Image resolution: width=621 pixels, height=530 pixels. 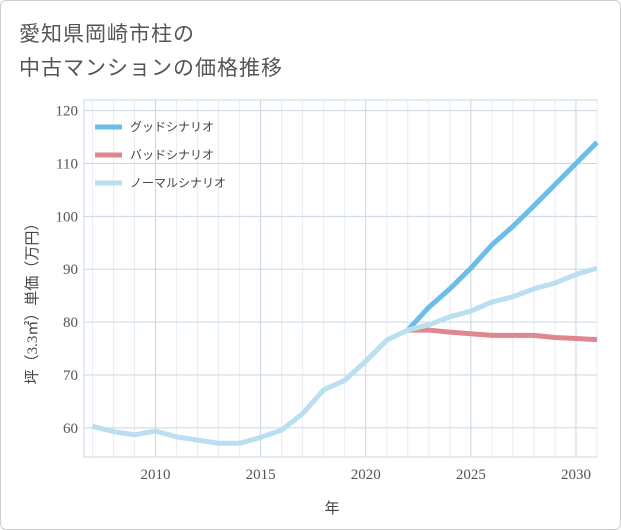 I want to click on x-axis-label: 年, so click(x=331, y=508).